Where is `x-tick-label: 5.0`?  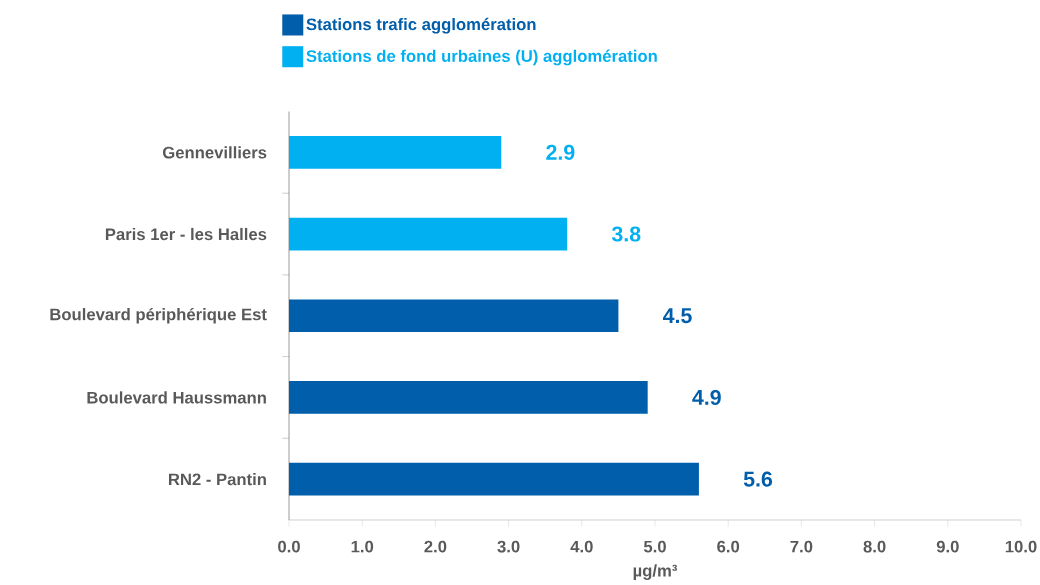
x-tick-label: 5.0 is located at coordinates (654, 546).